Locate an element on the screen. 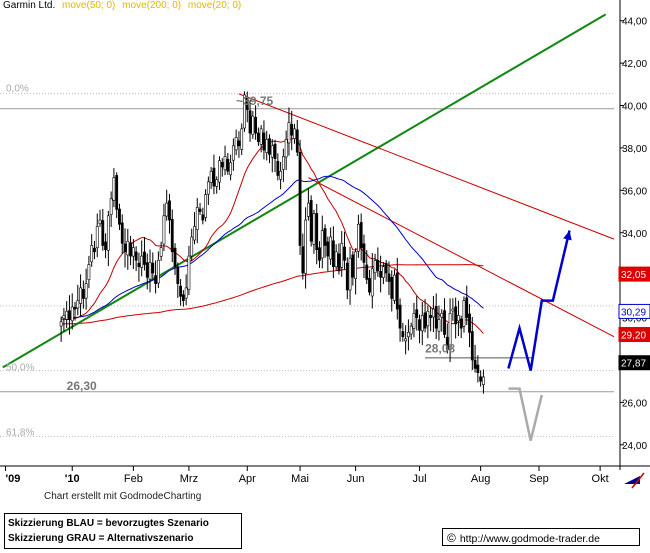  y-tick-label: 30,00 is located at coordinates (634, 319).